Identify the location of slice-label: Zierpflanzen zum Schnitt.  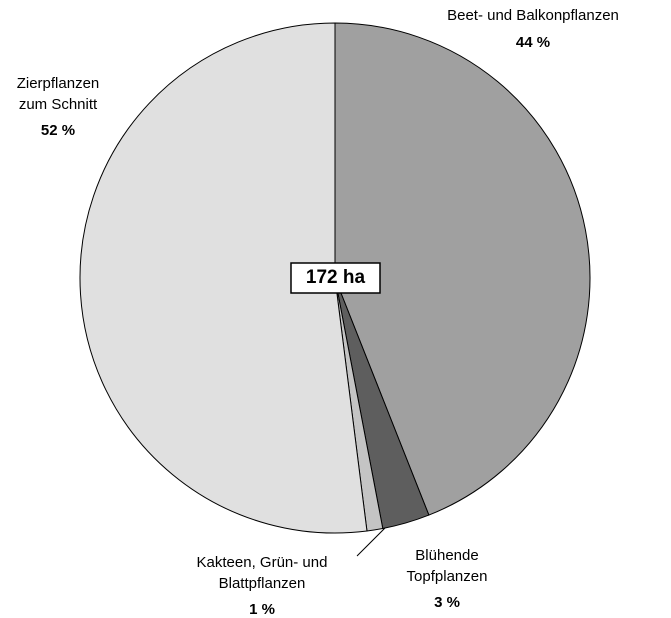
(58, 94).